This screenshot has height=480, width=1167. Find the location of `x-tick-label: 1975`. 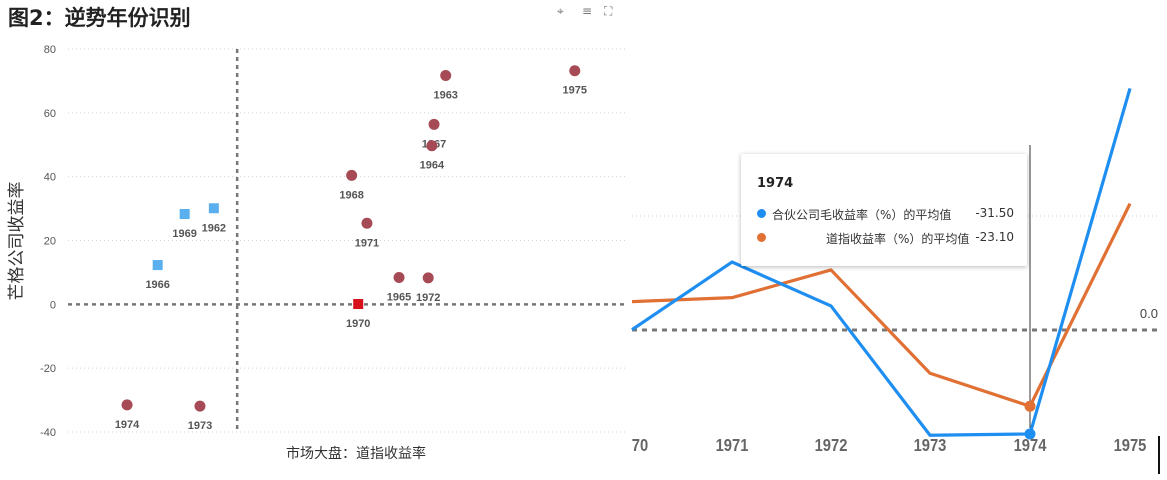

x-tick-label: 1975 is located at coordinates (1130, 446).